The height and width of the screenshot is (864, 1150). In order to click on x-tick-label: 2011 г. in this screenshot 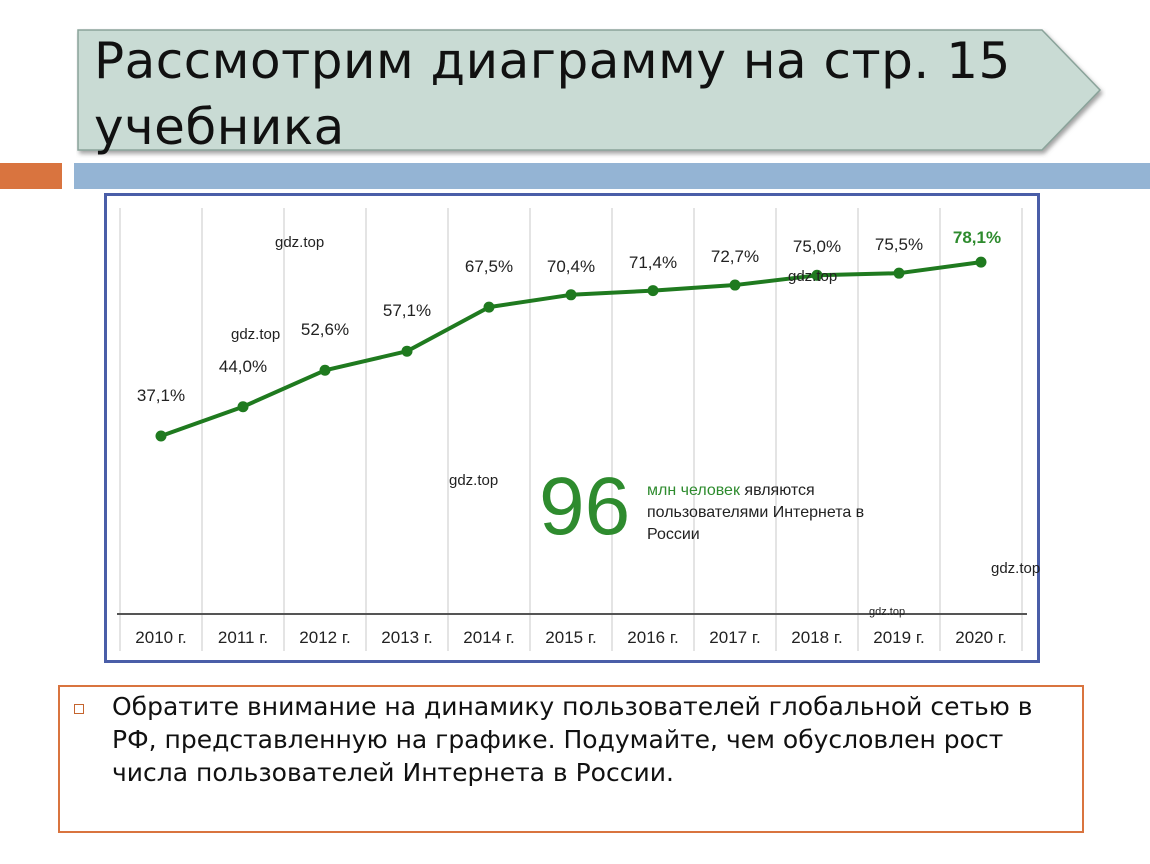, I will do `click(243, 637)`.